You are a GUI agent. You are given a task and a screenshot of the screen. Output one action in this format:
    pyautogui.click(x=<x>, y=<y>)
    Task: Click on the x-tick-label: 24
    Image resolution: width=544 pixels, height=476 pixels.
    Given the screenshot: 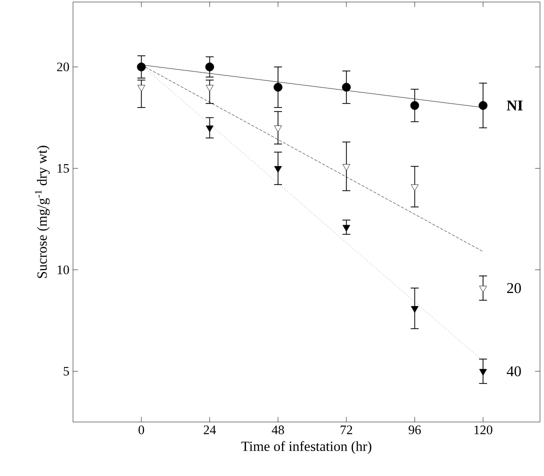 What is the action you would take?
    pyautogui.click(x=210, y=430)
    